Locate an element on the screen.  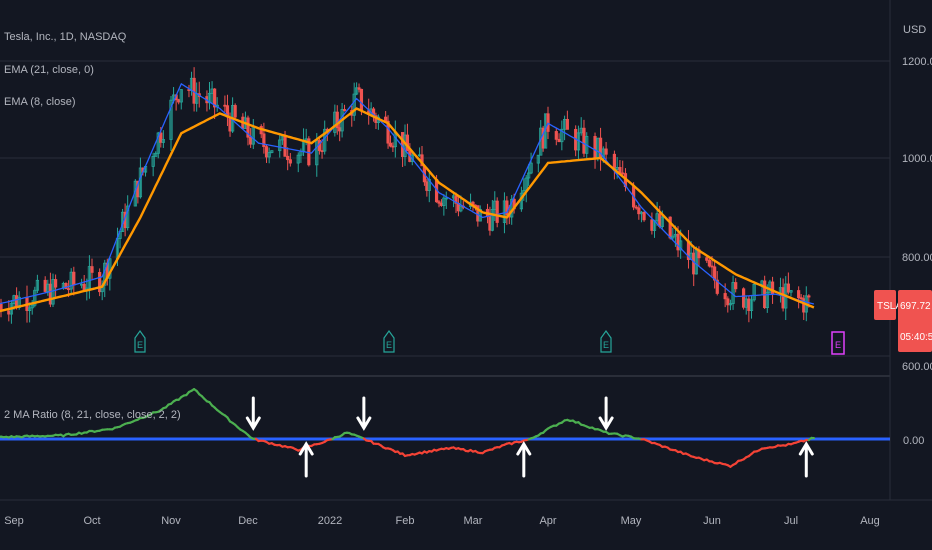
time-axis: Sep Oct Nov Dec 2022 Feb Mar Apr May Jun Jul Aug is located at coordinates (442, 521).